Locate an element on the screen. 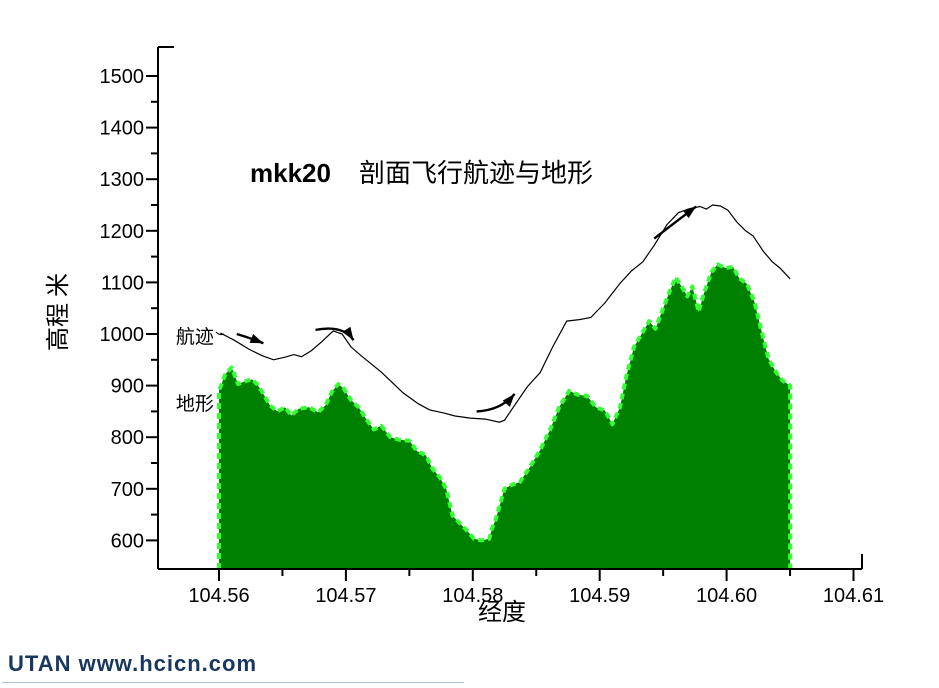  x-tick-label: 104.57 is located at coordinates (345, 596).